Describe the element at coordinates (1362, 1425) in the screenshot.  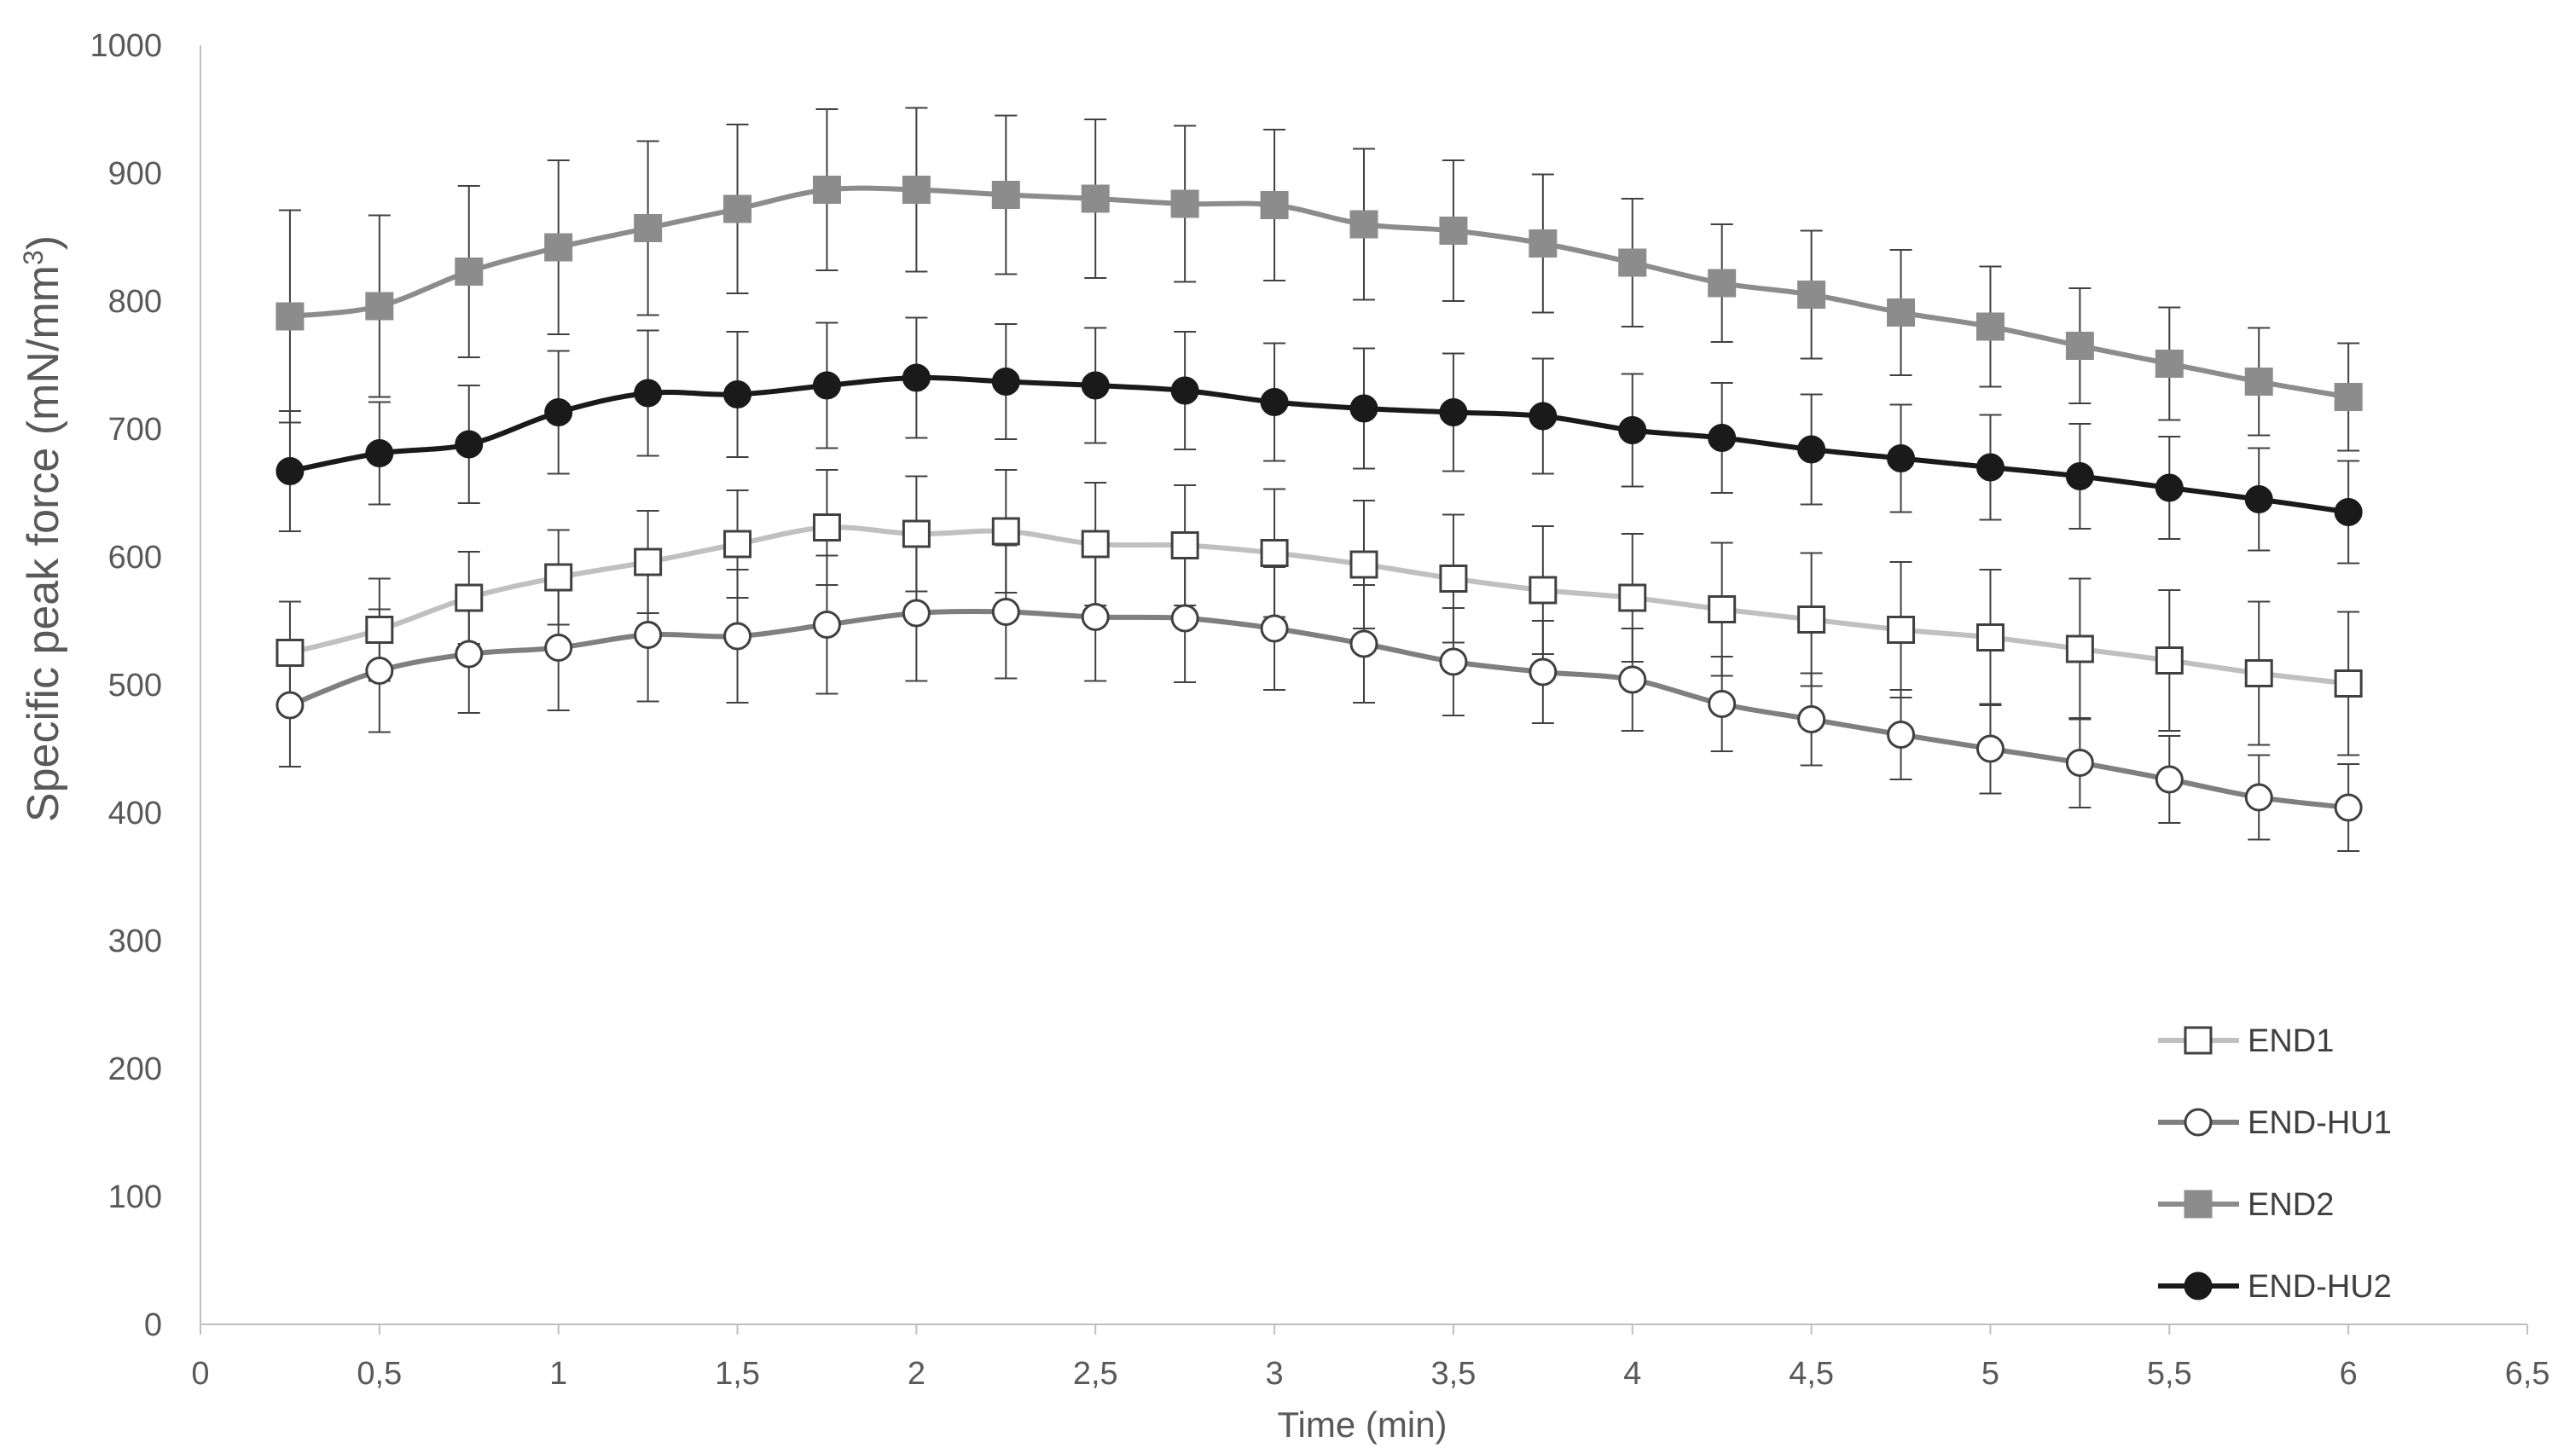
I see `x-axis-title: Time (min)` at that location.